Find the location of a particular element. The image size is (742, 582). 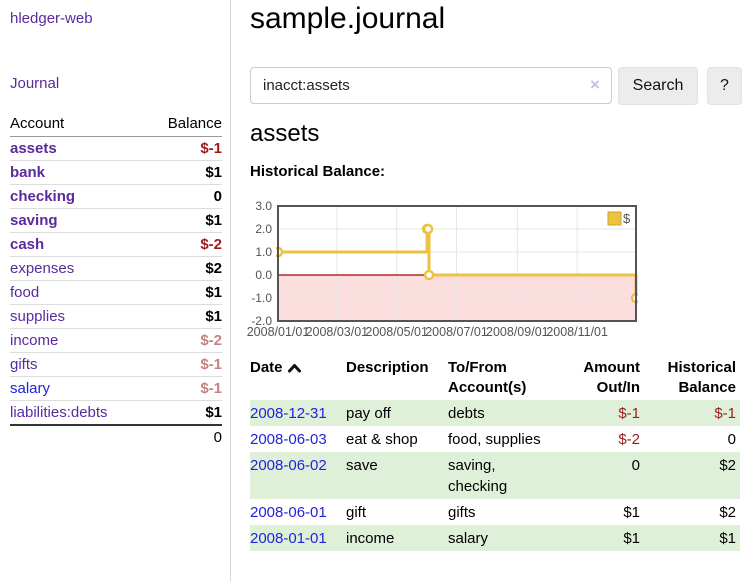

transaction-date-link: 2008-06-02 is located at coordinates (288, 465).